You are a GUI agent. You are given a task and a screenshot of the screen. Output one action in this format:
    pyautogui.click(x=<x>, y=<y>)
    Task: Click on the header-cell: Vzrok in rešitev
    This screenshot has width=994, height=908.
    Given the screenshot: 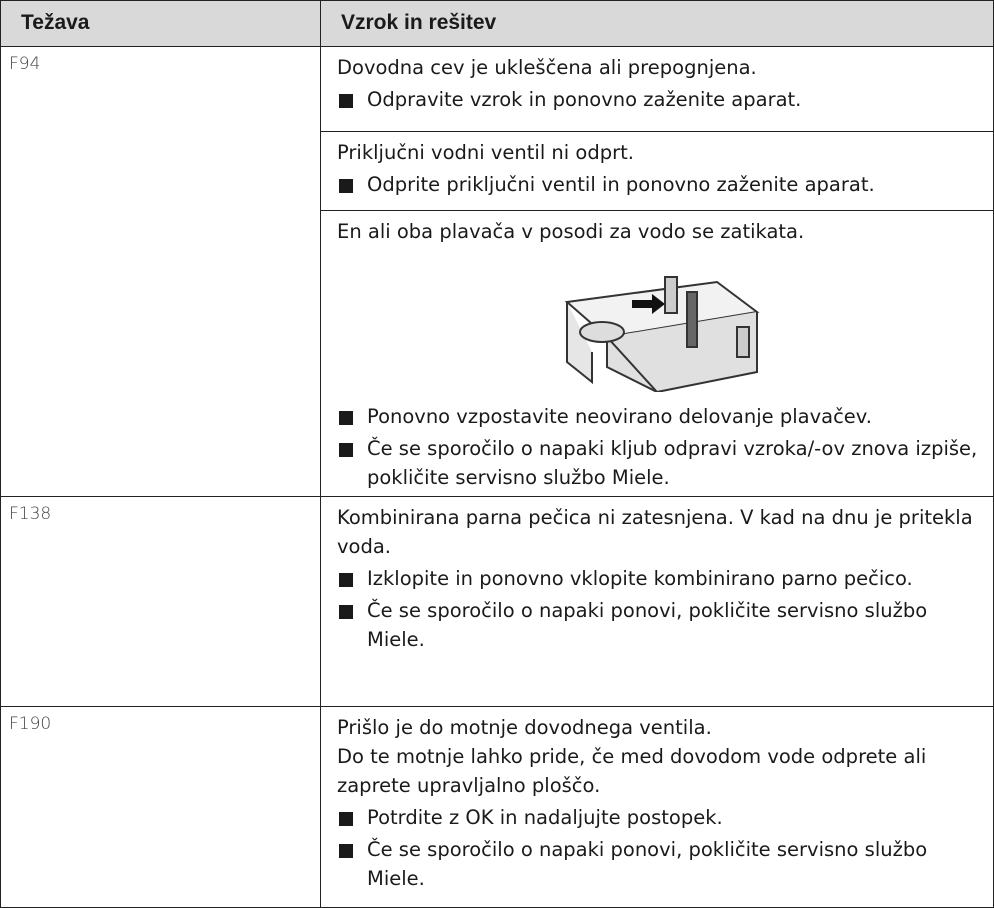 What is the action you would take?
    pyautogui.click(x=419, y=22)
    